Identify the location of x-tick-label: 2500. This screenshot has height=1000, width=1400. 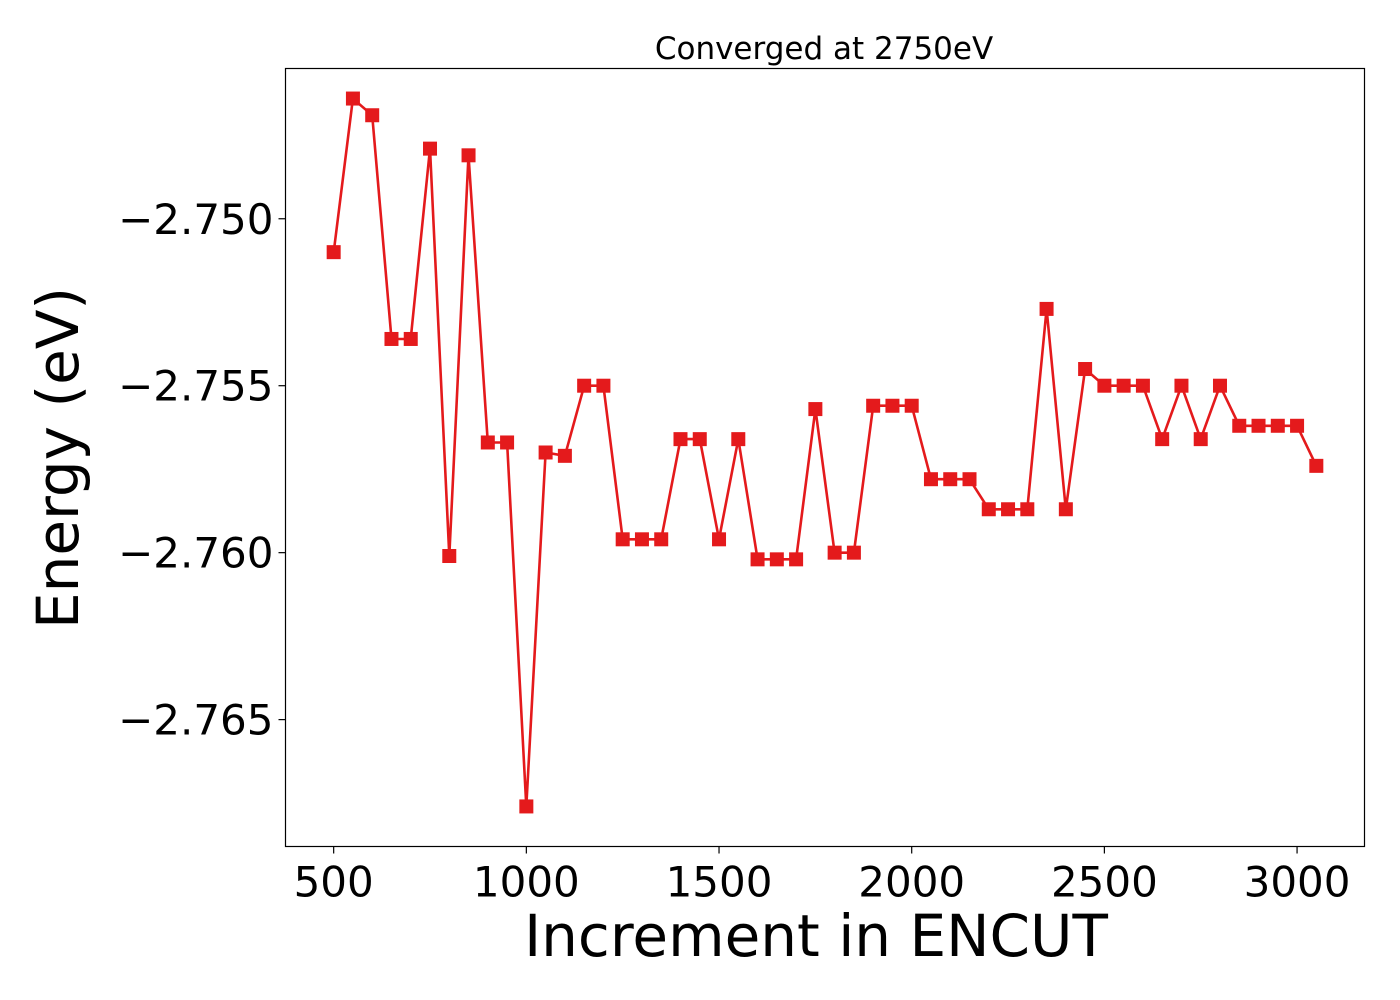
(1104, 882).